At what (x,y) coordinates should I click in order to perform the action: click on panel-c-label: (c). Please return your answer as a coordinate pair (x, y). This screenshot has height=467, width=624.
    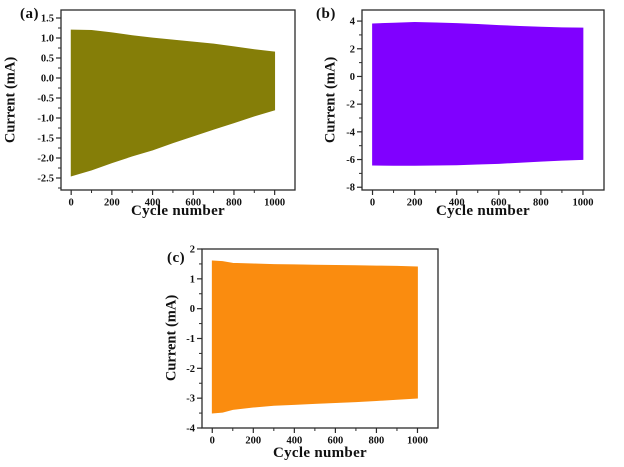
    Looking at the image, I should click on (176, 258).